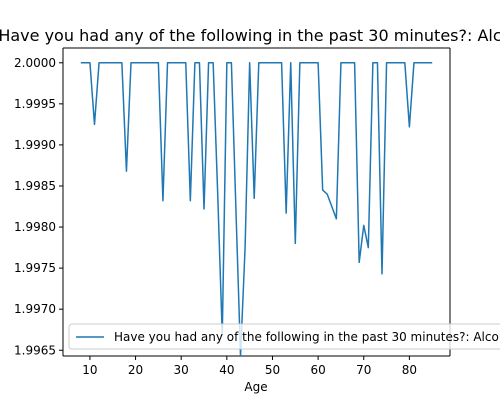  What do you see at coordinates (272, 370) in the screenshot?
I see `x-tick-label: 50` at bounding box center [272, 370].